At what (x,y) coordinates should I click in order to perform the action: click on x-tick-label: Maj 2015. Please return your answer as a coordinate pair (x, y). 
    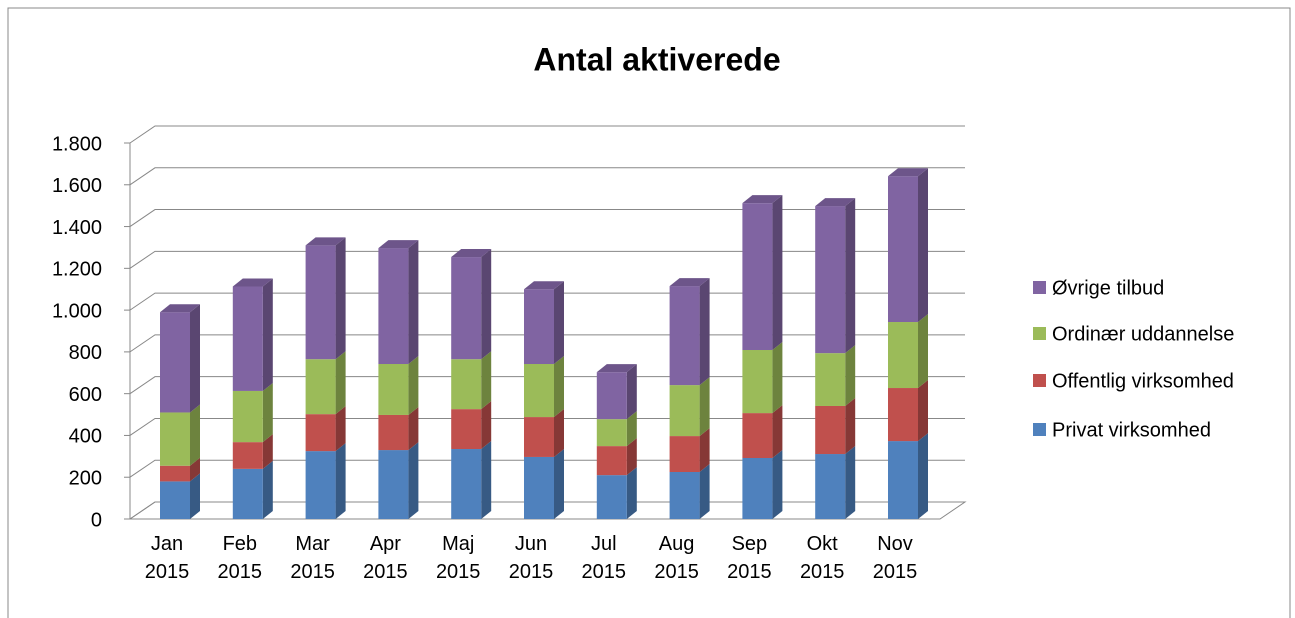
    Looking at the image, I should click on (458, 558).